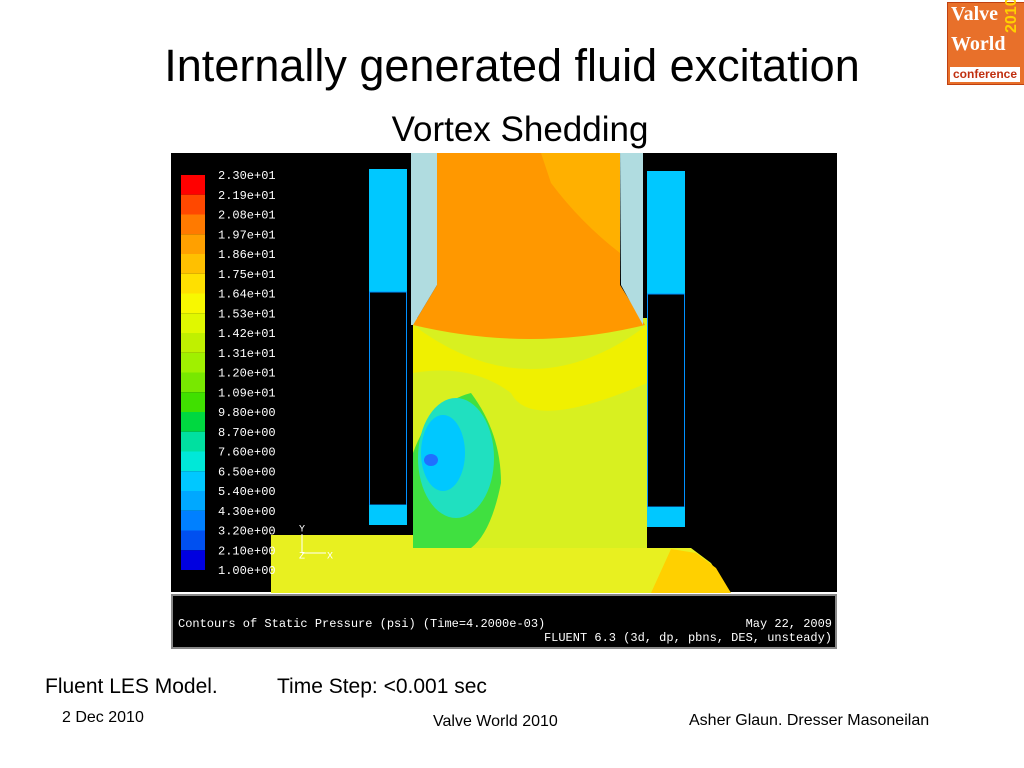 The height and width of the screenshot is (768, 1024). I want to click on logo-text: Valve, so click(975, 14).